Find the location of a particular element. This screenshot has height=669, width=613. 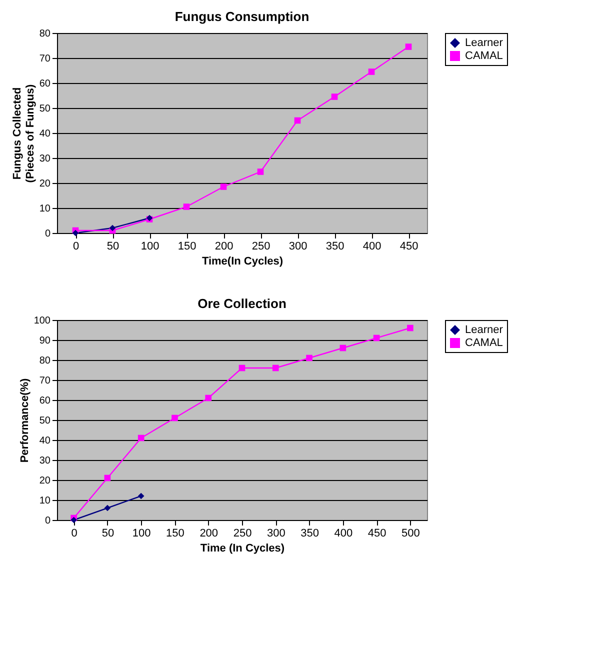

y-tick-label: 100 is located at coordinates (42, 321).